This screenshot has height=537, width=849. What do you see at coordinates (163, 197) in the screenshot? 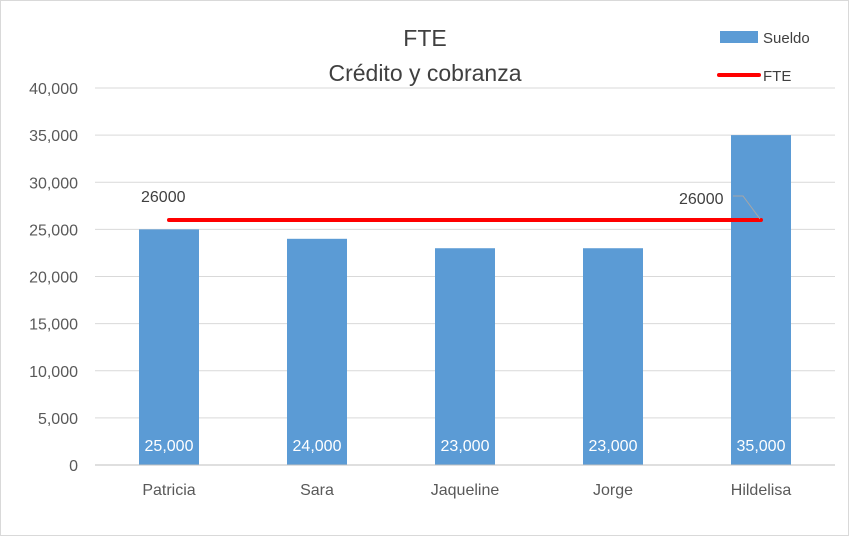
I see `line-data-label-first: 26000` at bounding box center [163, 197].